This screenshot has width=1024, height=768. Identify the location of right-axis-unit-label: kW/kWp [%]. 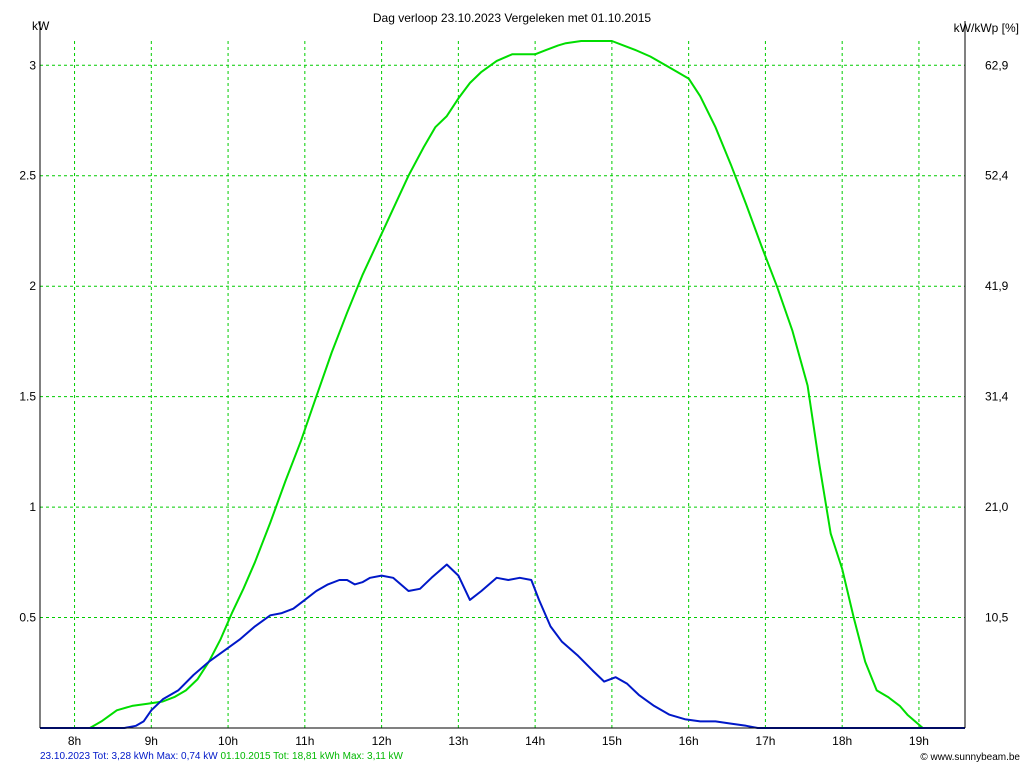
(986, 28).